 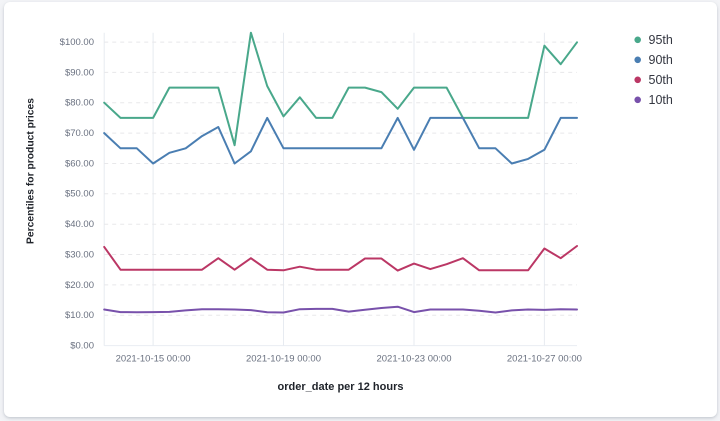 I want to click on svg-text: 2021-10-27 00:00, so click(x=544, y=359).